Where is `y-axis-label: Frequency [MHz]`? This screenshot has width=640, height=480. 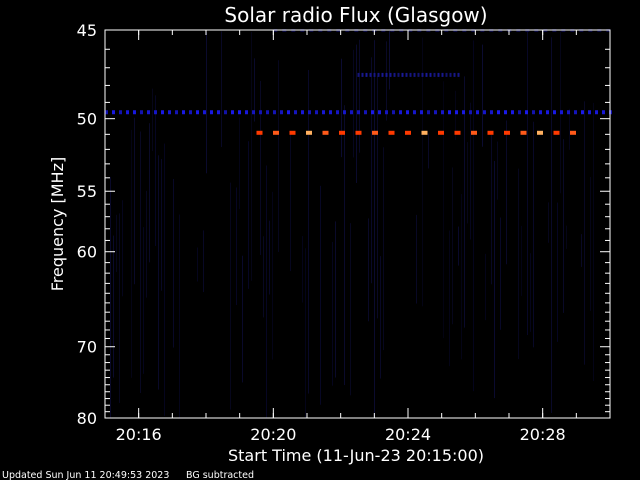 y-axis-label: Frequency [MHz] is located at coordinates (57, 224).